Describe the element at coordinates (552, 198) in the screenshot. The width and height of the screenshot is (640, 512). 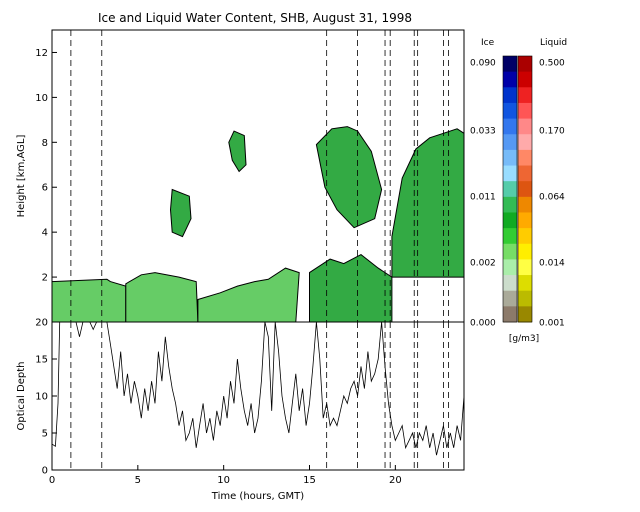
I see `liquid-tick-2: 0.064` at that location.